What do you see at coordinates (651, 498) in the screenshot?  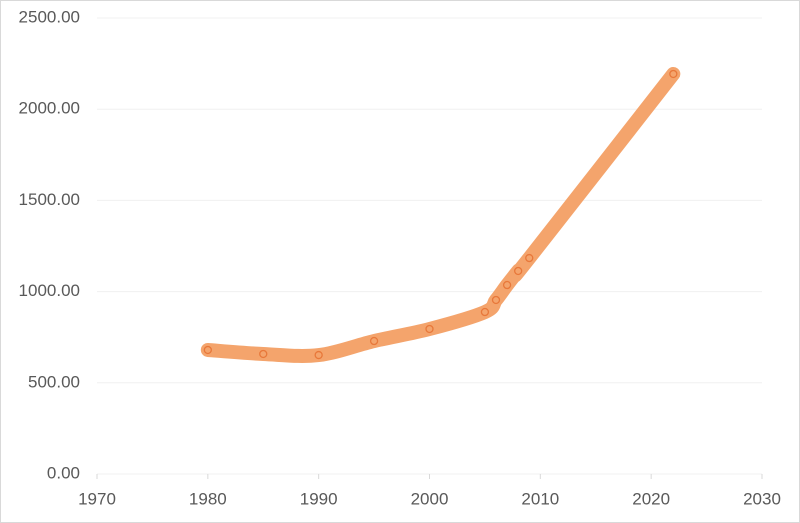 I see `x-tick-label: 2020` at bounding box center [651, 498].